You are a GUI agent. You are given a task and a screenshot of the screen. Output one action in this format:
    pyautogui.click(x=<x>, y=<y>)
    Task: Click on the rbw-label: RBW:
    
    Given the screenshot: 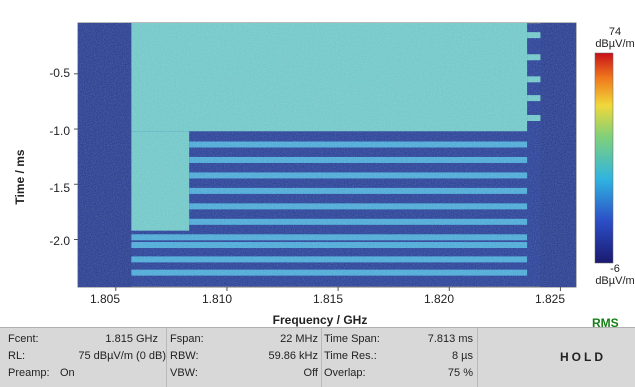 What is the action you would take?
    pyautogui.click(x=184, y=356)
    